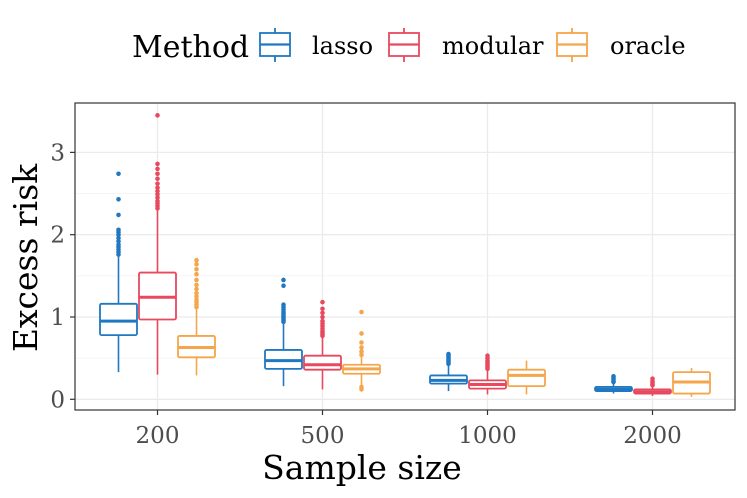 The image size is (747, 498). Describe the element at coordinates (57, 318) in the screenshot. I see `y-tick-label: 1` at that location.